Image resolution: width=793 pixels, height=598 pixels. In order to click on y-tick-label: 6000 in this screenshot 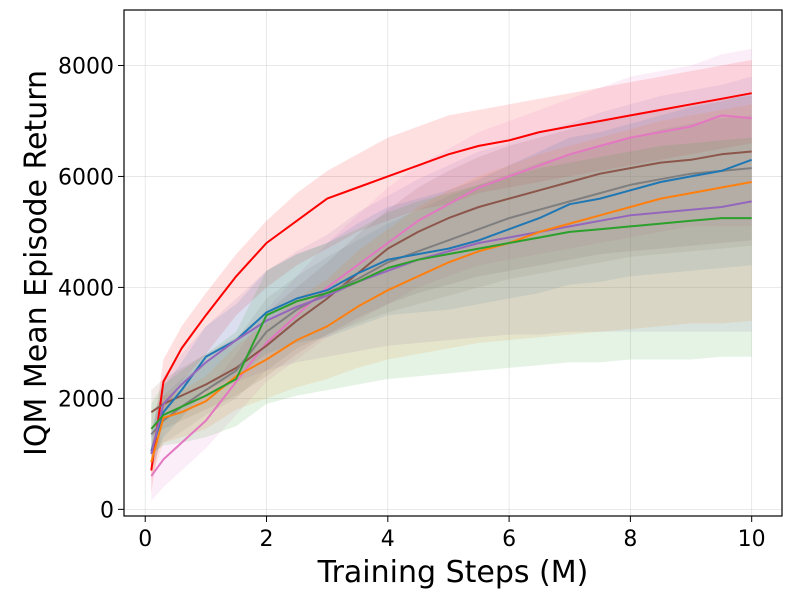, I will do `click(86, 177)`.